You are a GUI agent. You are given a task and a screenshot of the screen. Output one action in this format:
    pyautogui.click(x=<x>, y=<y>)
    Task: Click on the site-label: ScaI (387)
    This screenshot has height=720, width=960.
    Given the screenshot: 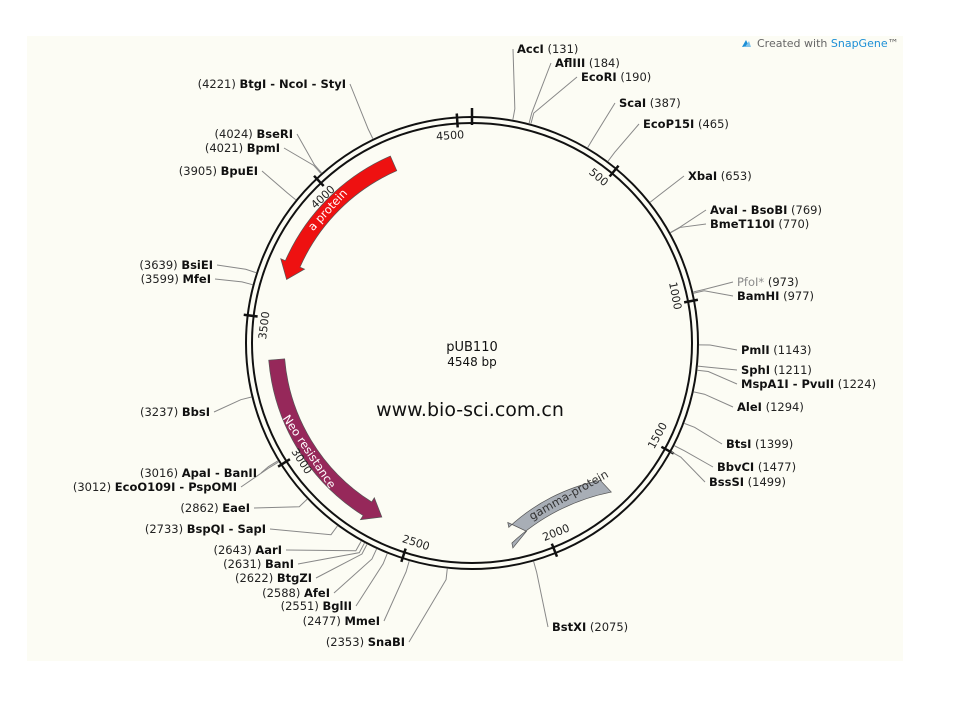 What is the action you would take?
    pyautogui.click(x=650, y=103)
    